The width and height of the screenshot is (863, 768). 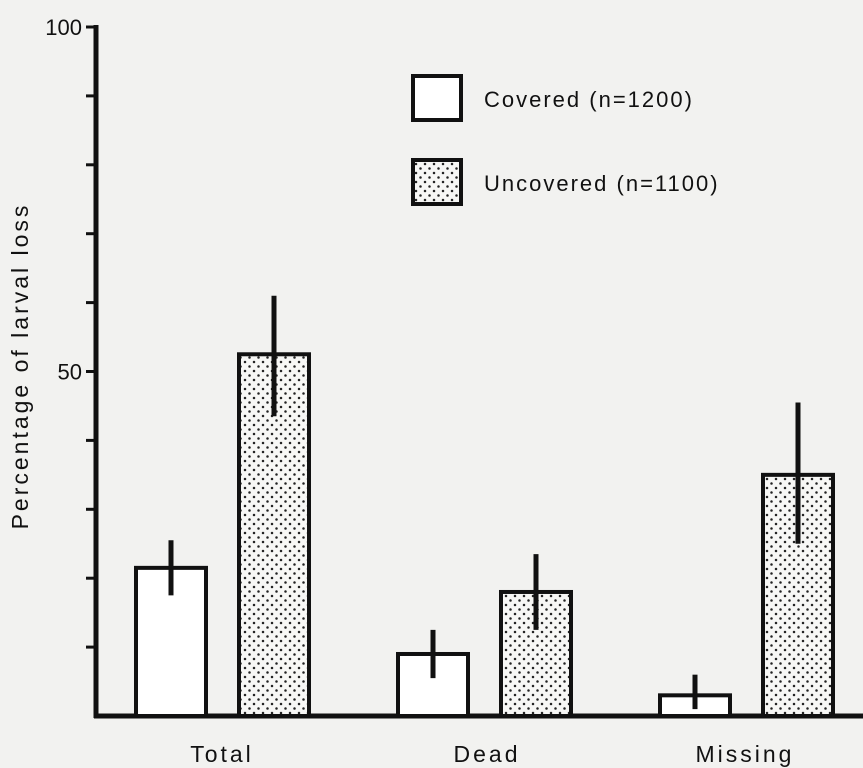 What do you see at coordinates (20, 366) in the screenshot?
I see `y-axis-label: Percentage of larval loss` at bounding box center [20, 366].